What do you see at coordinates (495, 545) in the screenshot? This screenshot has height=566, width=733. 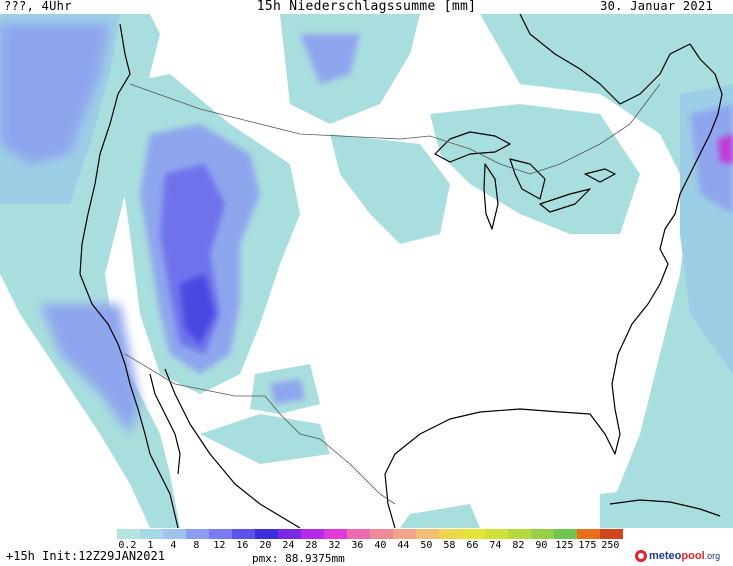 I see `color-scale-tick-label: 74` at bounding box center [495, 545].